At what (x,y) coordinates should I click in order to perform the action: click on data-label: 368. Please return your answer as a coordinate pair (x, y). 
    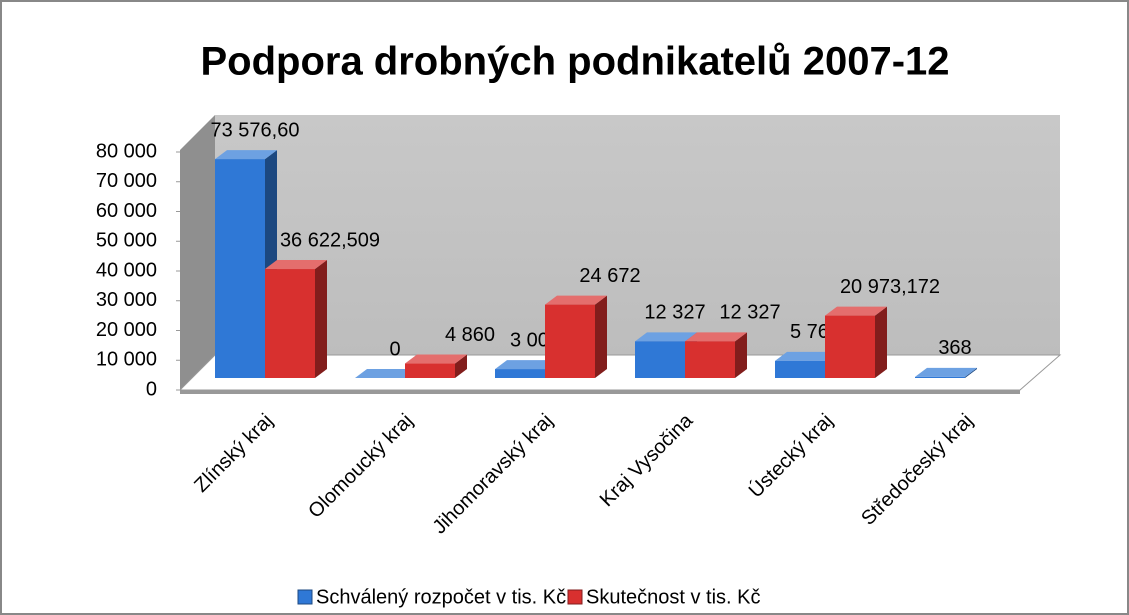
    Looking at the image, I should click on (954, 348).